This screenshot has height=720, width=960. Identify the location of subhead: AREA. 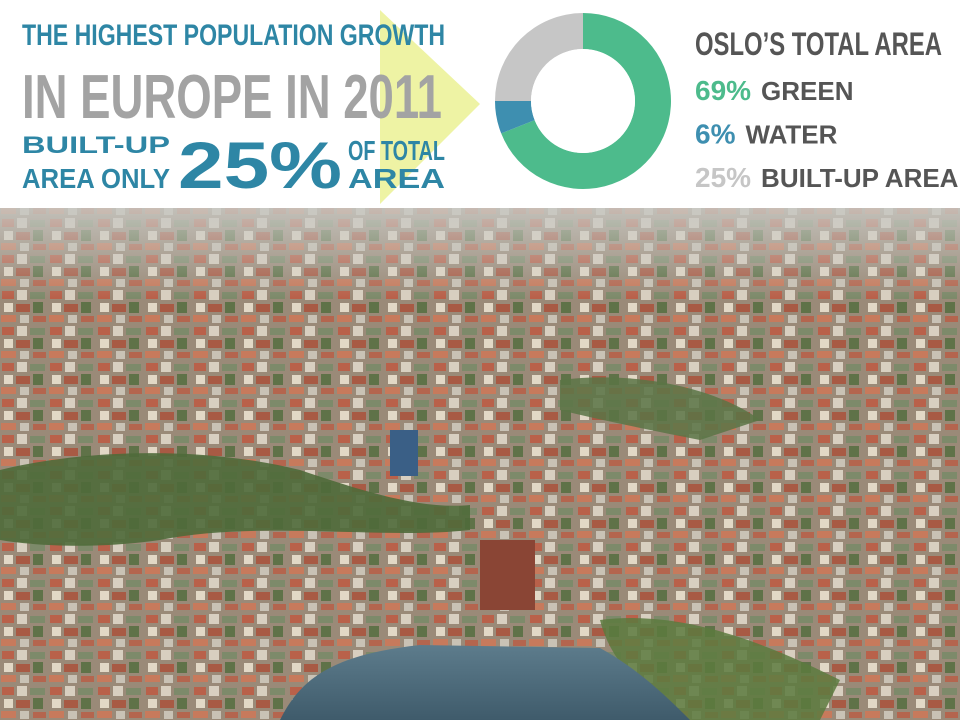
(396, 178).